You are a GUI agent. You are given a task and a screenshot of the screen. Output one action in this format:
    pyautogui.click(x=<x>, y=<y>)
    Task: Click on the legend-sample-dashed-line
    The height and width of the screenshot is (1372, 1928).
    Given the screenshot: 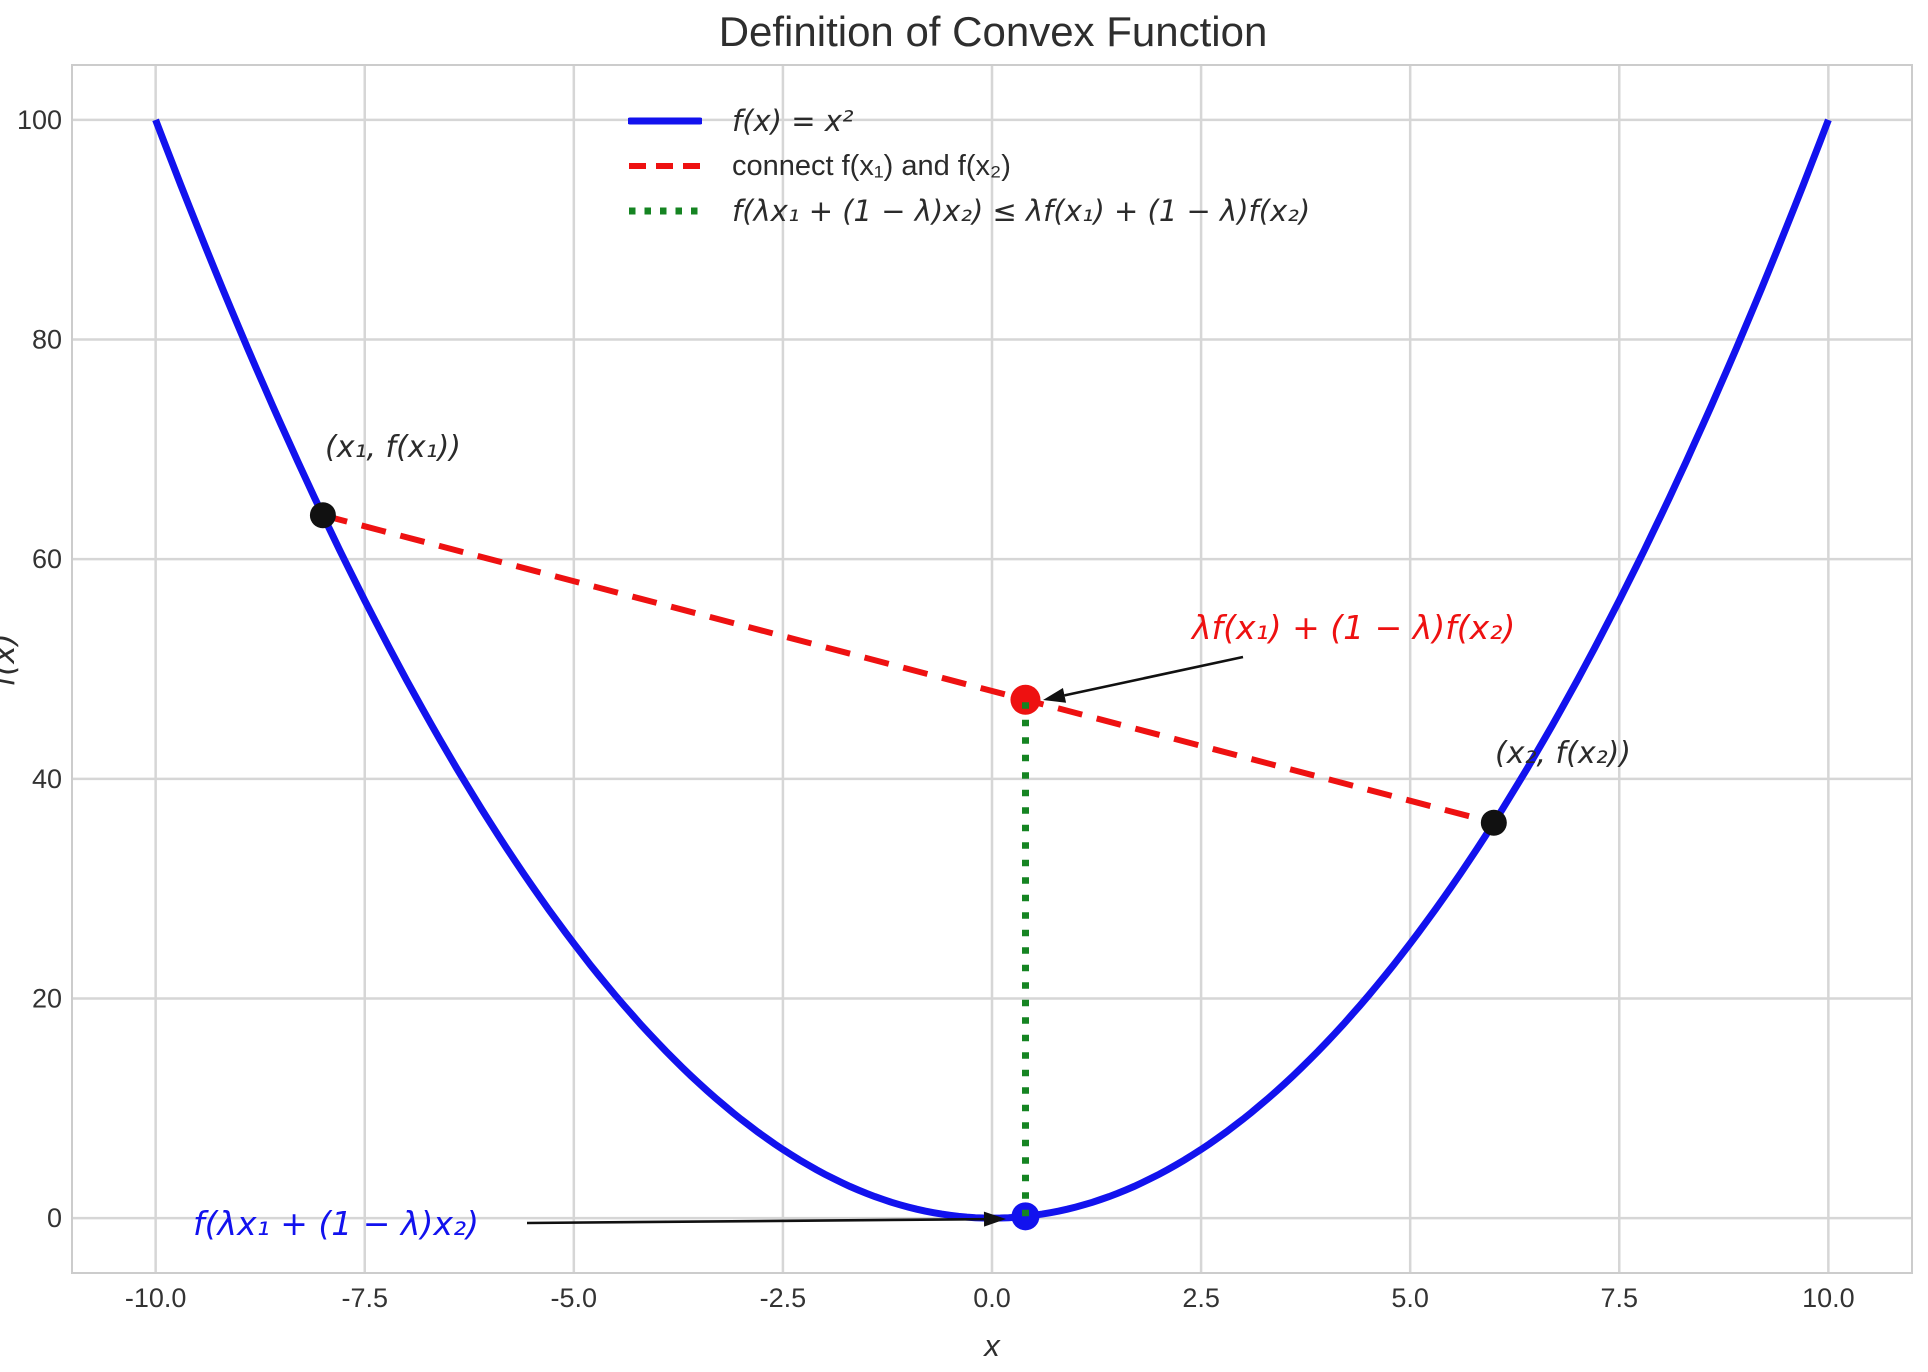 What is the action you would take?
    pyautogui.click(x=665, y=166)
    